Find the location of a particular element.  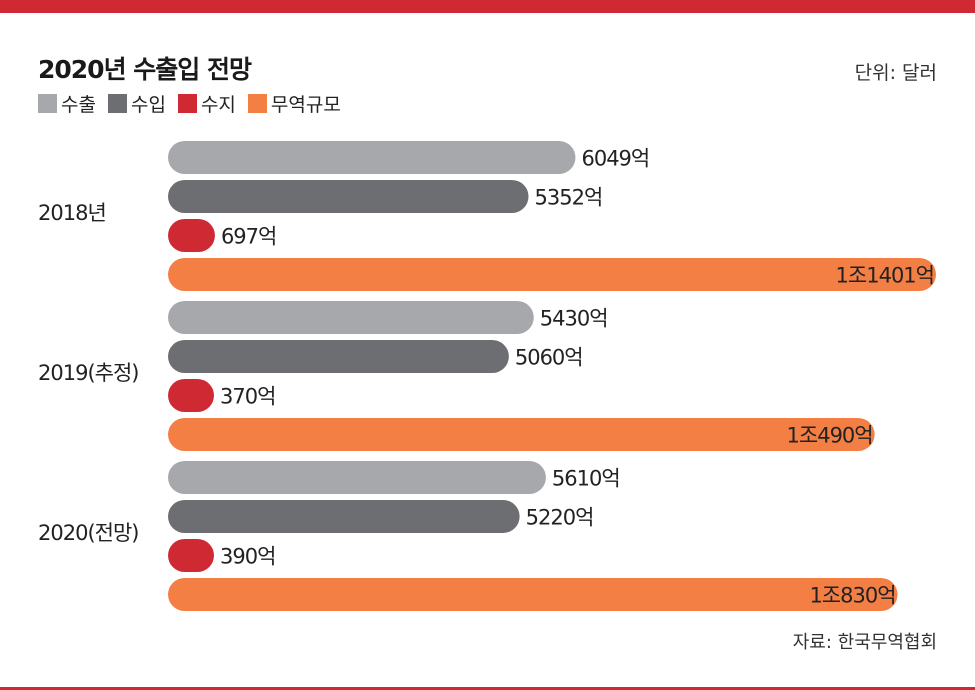

category-label: 2019(추정) is located at coordinates (88, 373).